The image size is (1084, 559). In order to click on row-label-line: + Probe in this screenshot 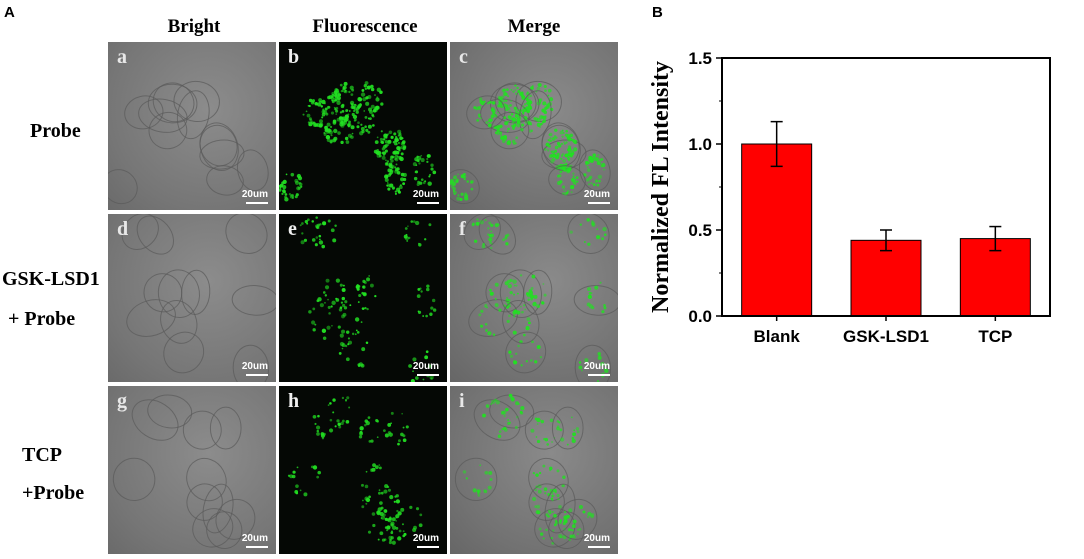, I will do `click(42, 319)`.